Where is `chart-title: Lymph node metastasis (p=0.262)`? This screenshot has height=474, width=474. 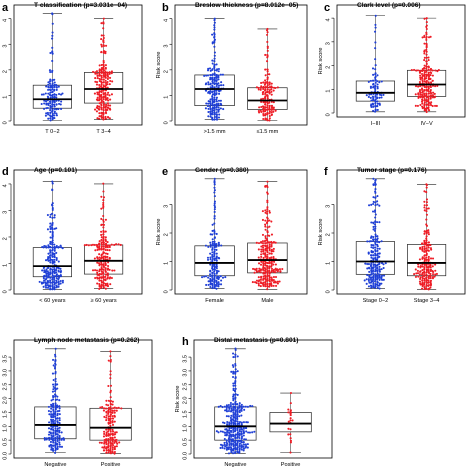 chart-title: Lymph node metastasis (p=0.262) is located at coordinates (86, 340).